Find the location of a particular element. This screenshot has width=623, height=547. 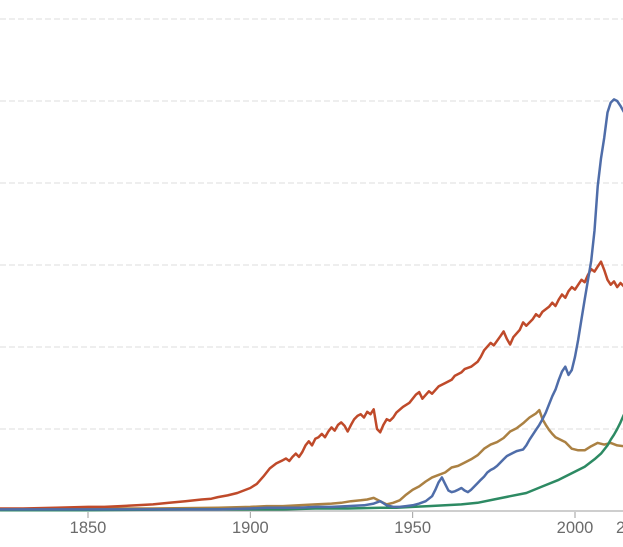

x-axis-tick-label: 1900 is located at coordinates (250, 528).